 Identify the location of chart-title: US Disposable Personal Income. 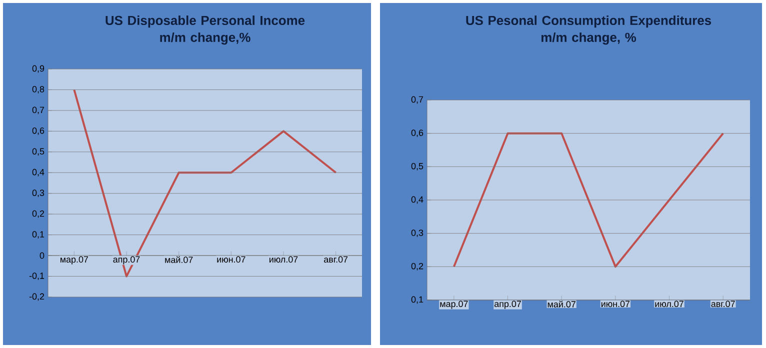
(205, 22).